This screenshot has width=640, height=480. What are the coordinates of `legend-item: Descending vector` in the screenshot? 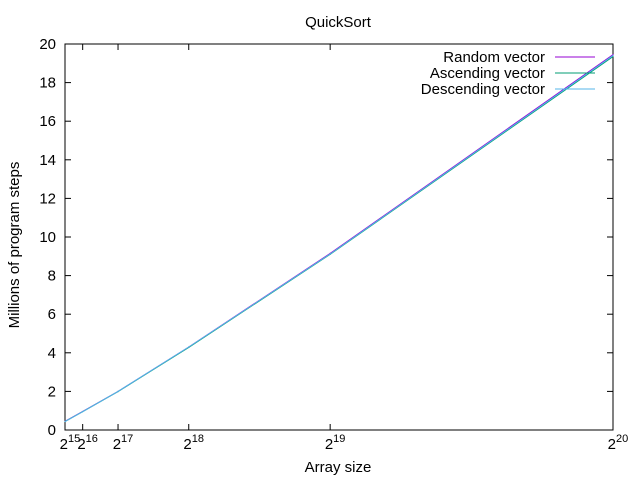 It's located at (508, 89).